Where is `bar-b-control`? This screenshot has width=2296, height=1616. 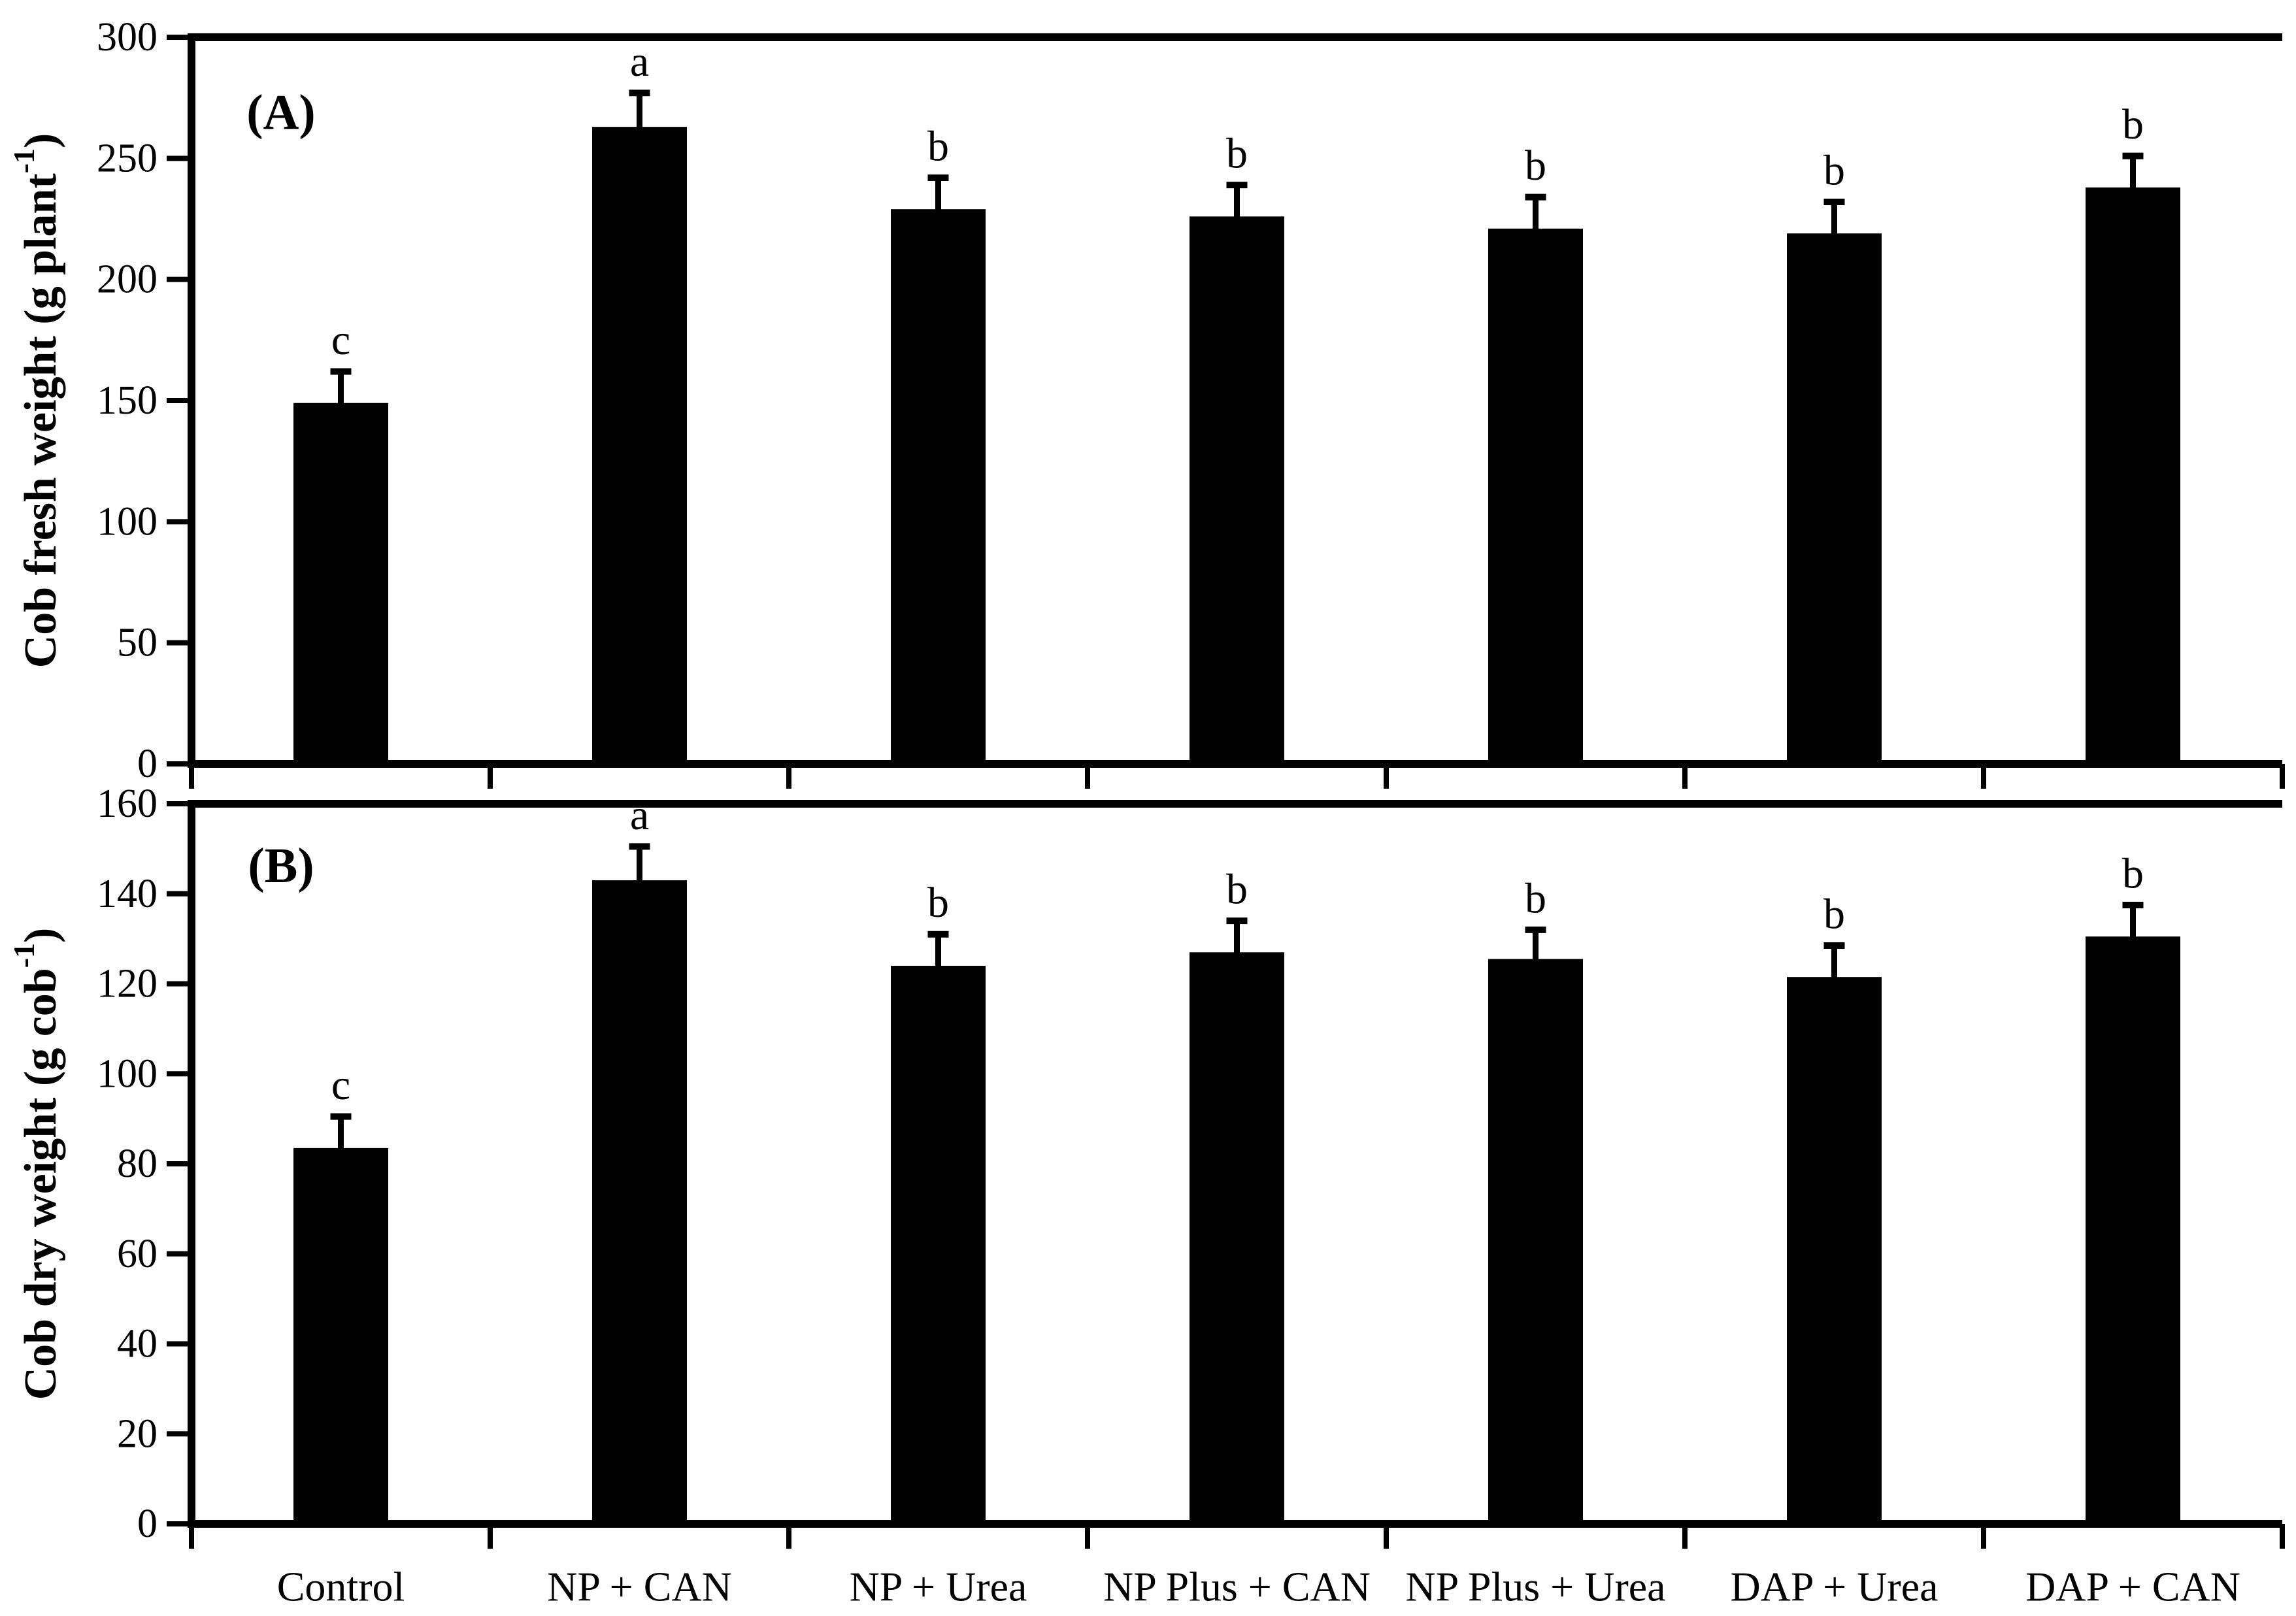 bar-b-control is located at coordinates (340, 1336).